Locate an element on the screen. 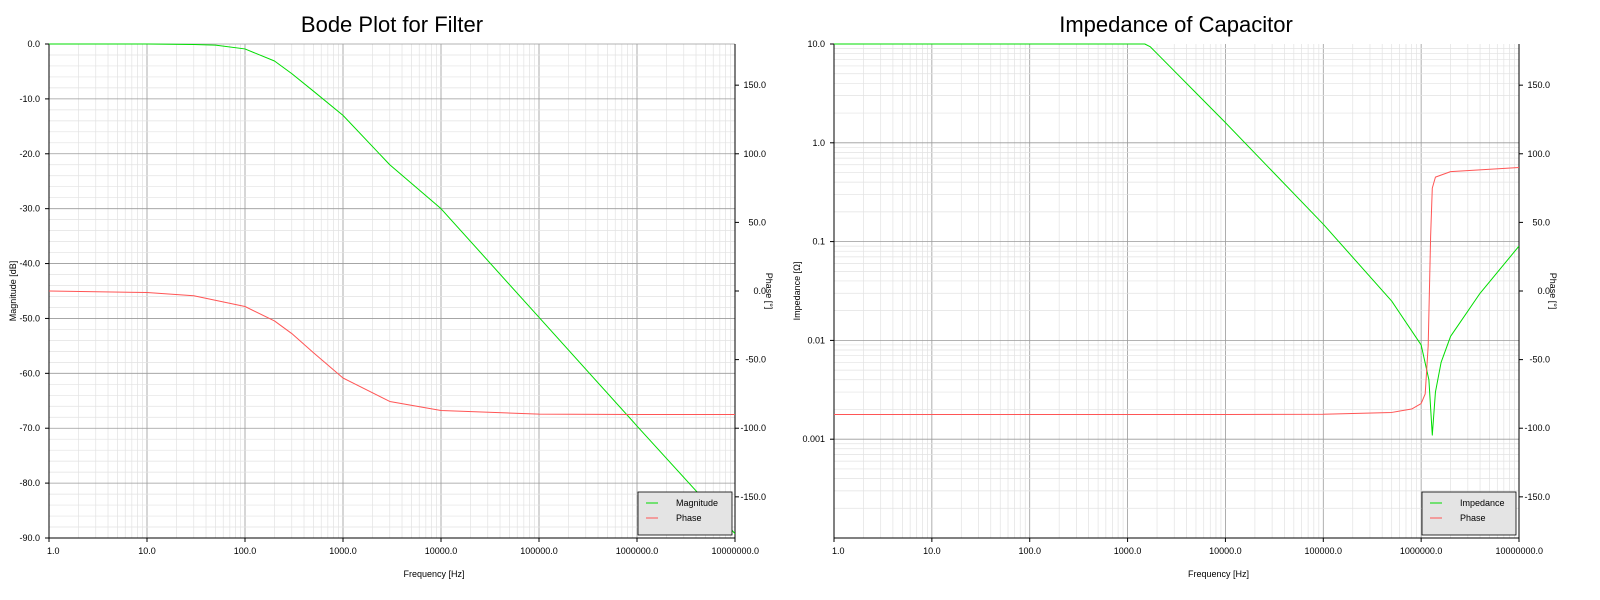  y-tick-label: 1.0 is located at coordinates (818, 143).